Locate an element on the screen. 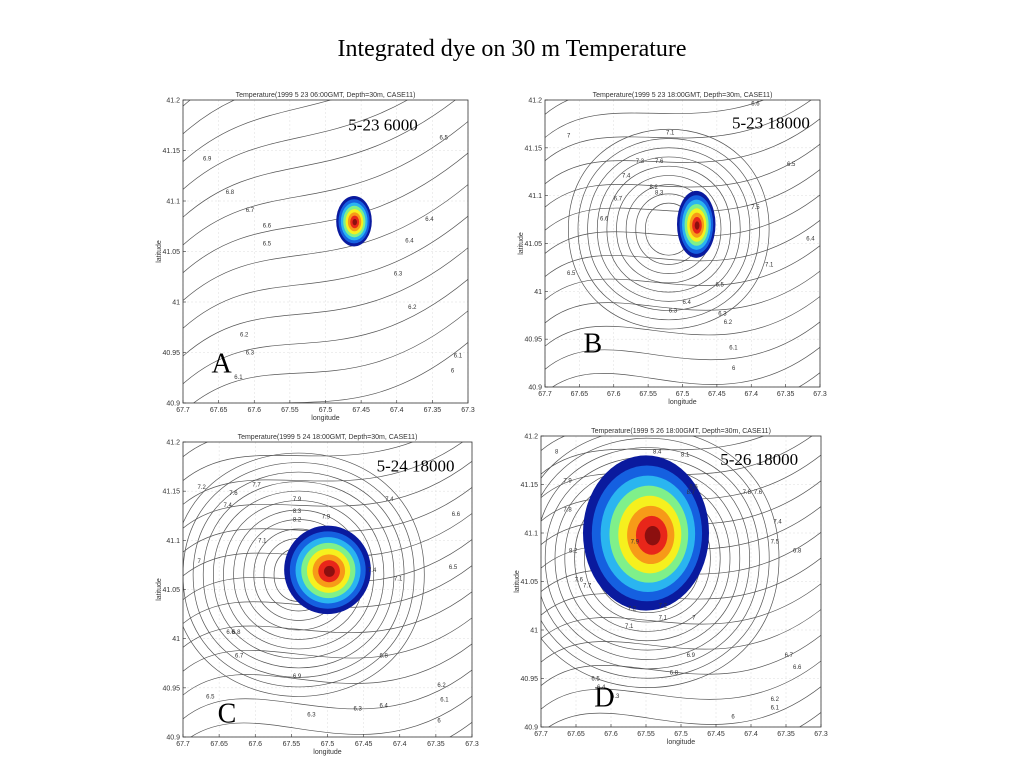 The width and height of the screenshot is (1024, 768). x-tick-label: 67.4 is located at coordinates (400, 744).